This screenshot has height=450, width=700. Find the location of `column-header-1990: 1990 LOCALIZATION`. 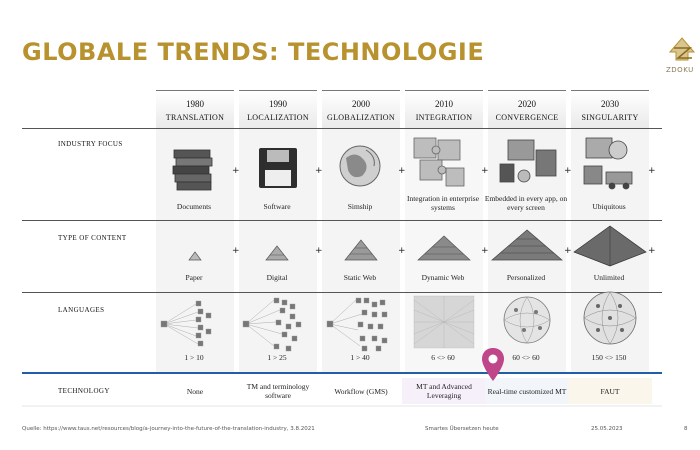

column-header-1990: 1990 LOCALIZATION is located at coordinates (278, 109).